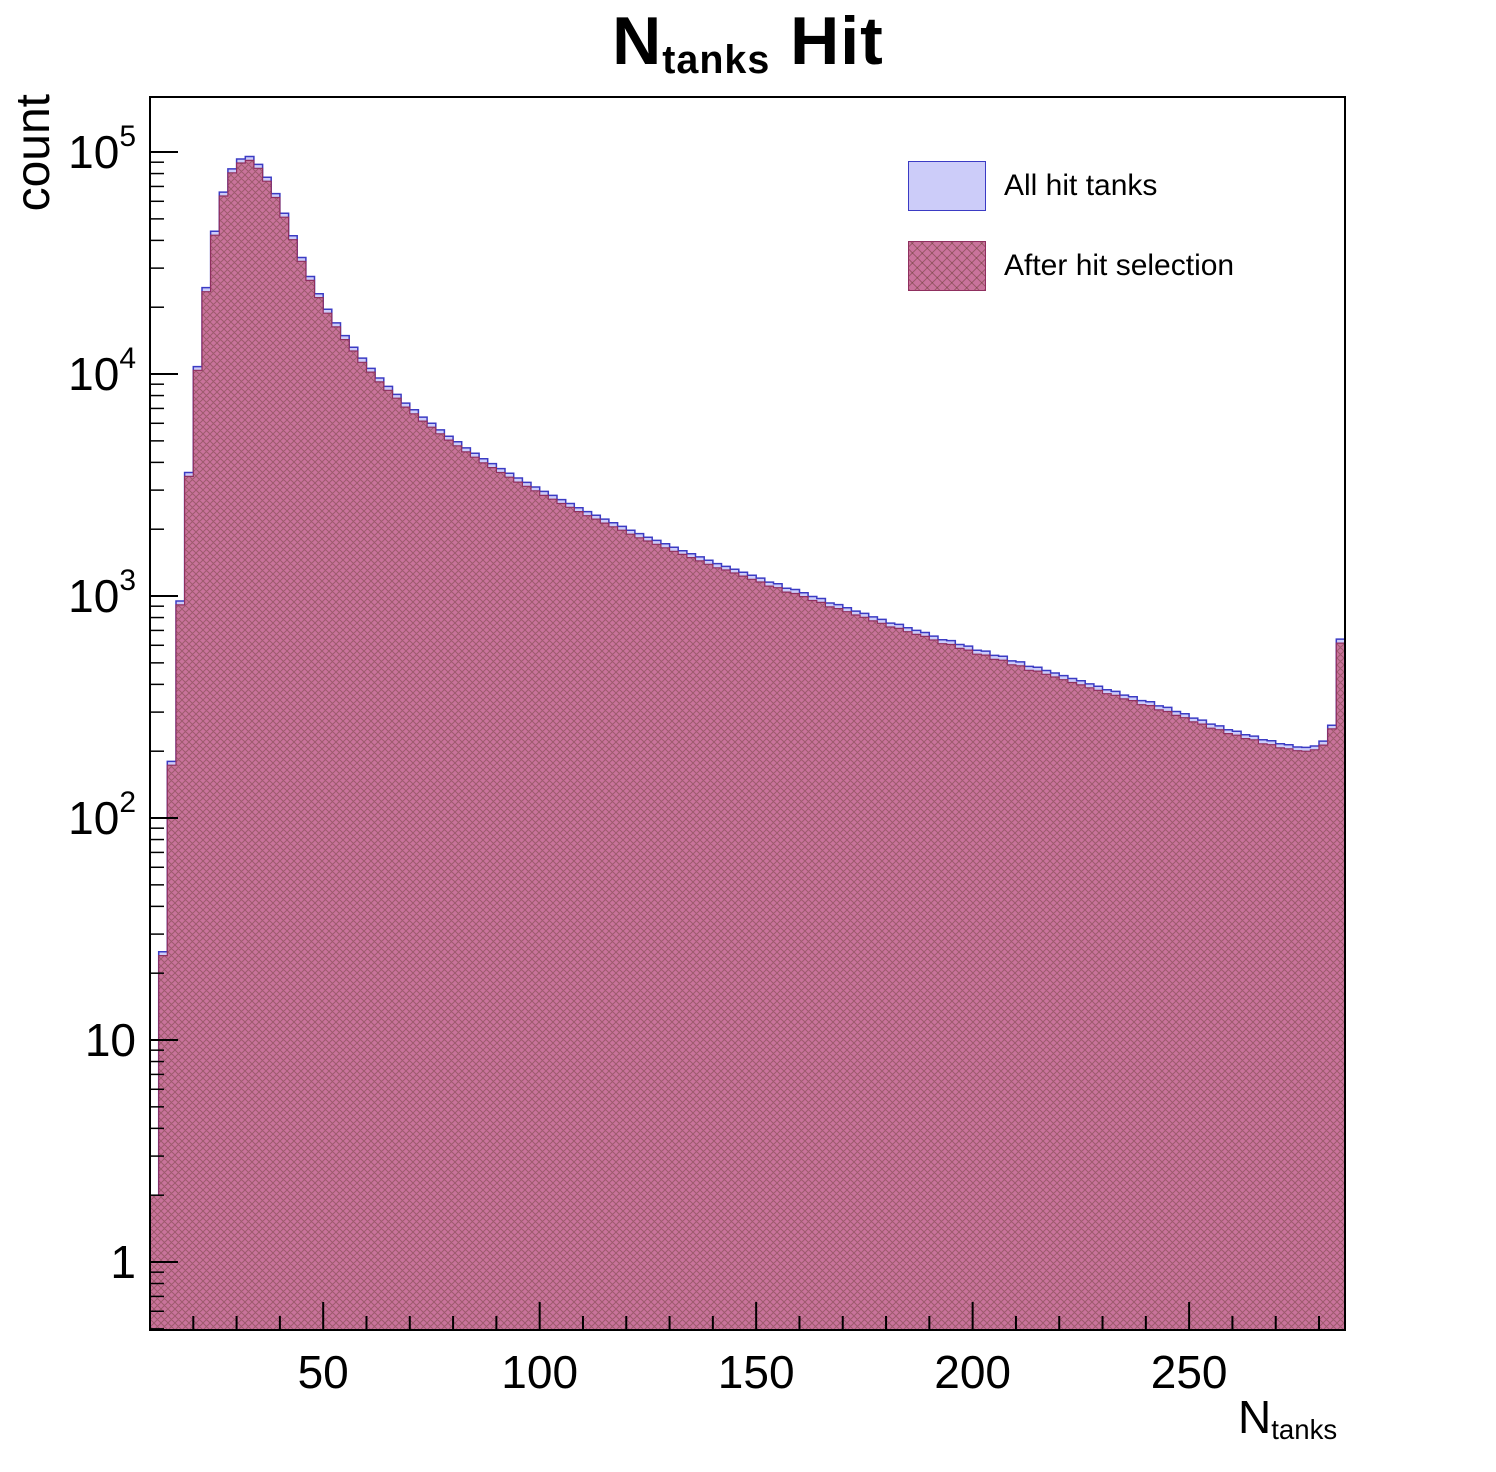  I want to click on legend-item-after-hit-selection: After hit selection, so click(1071, 266).